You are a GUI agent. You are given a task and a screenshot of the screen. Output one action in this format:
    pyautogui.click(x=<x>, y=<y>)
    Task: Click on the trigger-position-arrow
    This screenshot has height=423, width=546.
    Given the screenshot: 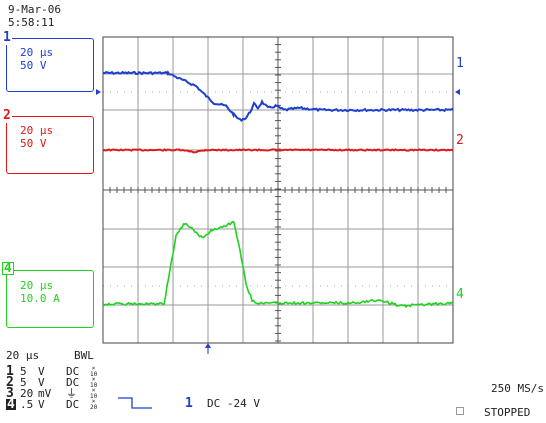 What is the action you would take?
    pyautogui.click(x=208, y=348)
    